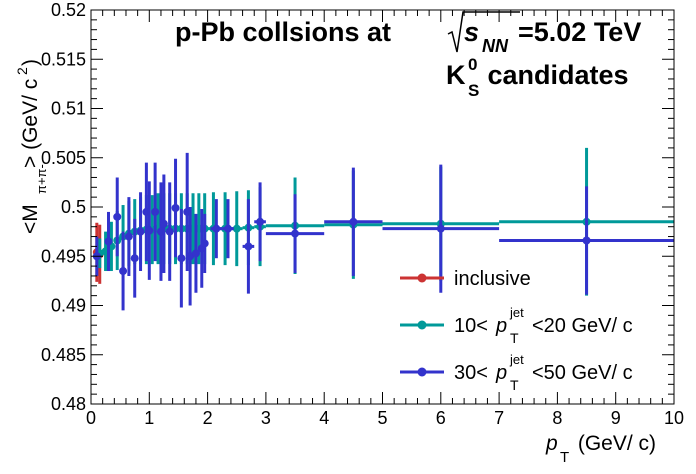  Describe the element at coordinates (266, 418) in the screenshot. I see `x-tick-label: 3` at that location.